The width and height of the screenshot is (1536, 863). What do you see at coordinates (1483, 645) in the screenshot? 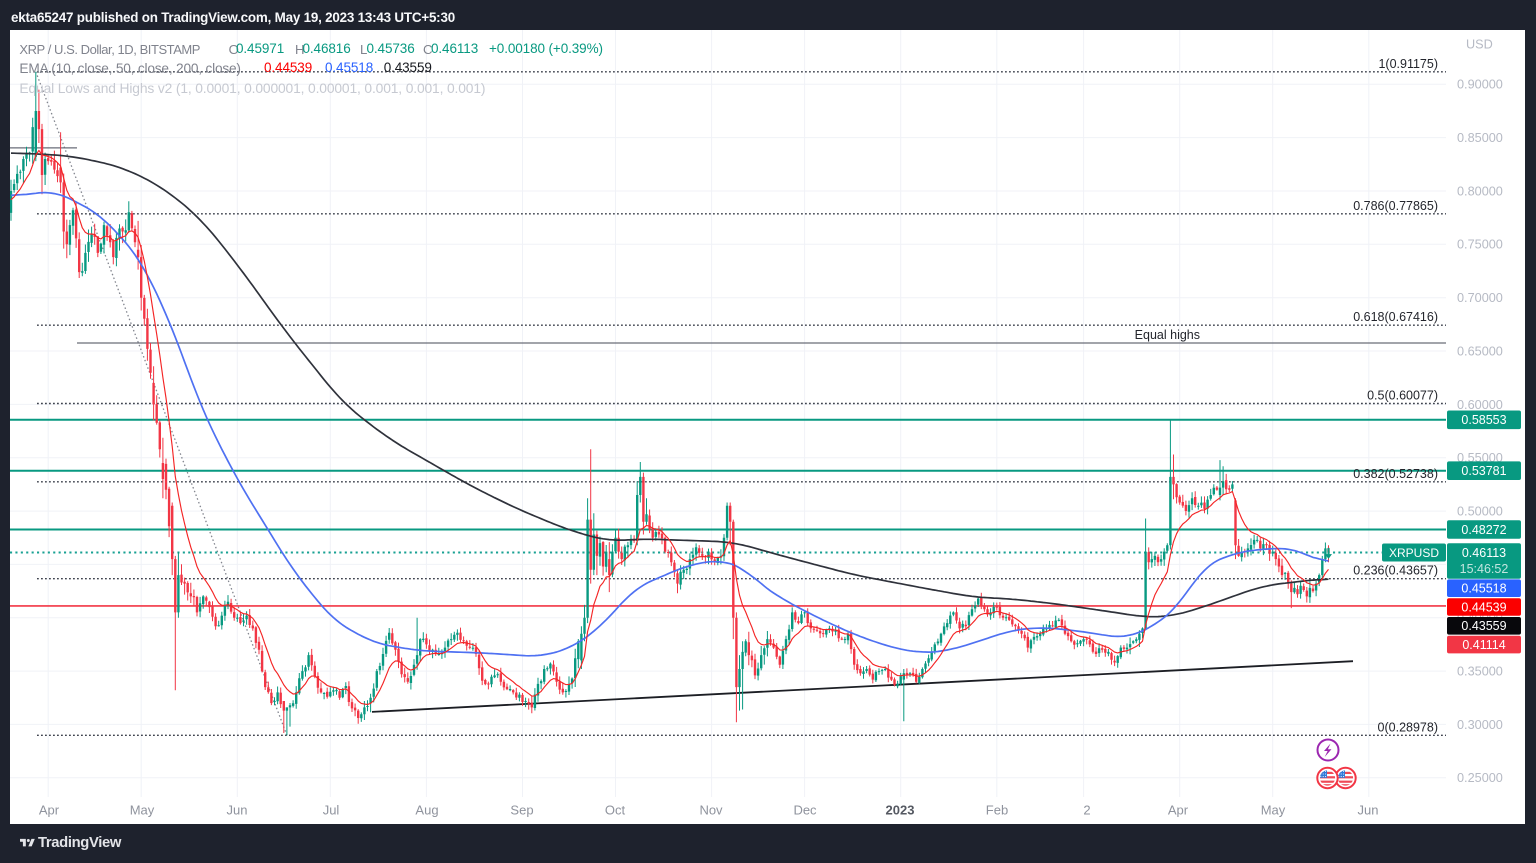
I see `svg-text: 0.41114` at bounding box center [1483, 645].